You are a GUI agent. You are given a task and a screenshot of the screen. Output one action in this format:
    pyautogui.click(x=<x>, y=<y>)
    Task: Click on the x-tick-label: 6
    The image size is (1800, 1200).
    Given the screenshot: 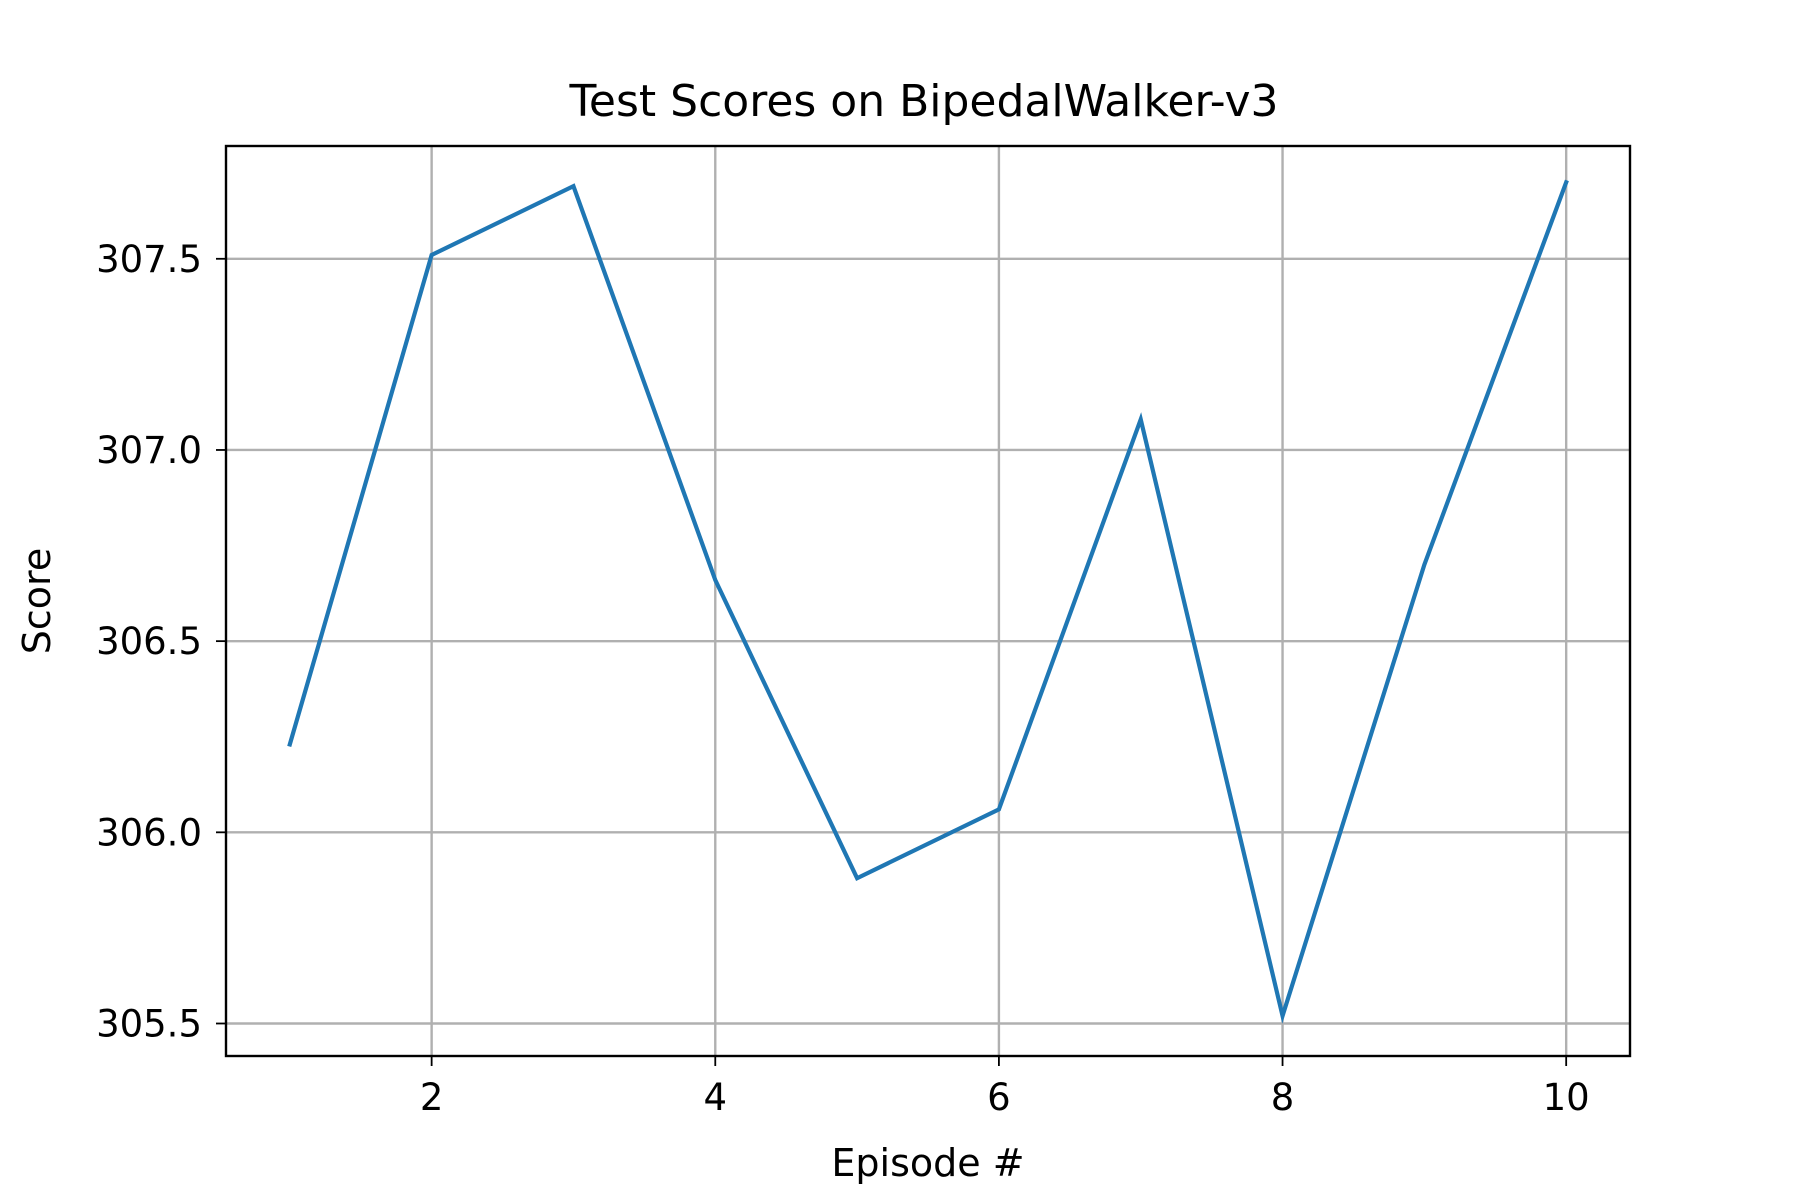 What is the action you would take?
    pyautogui.click(x=999, y=1097)
    